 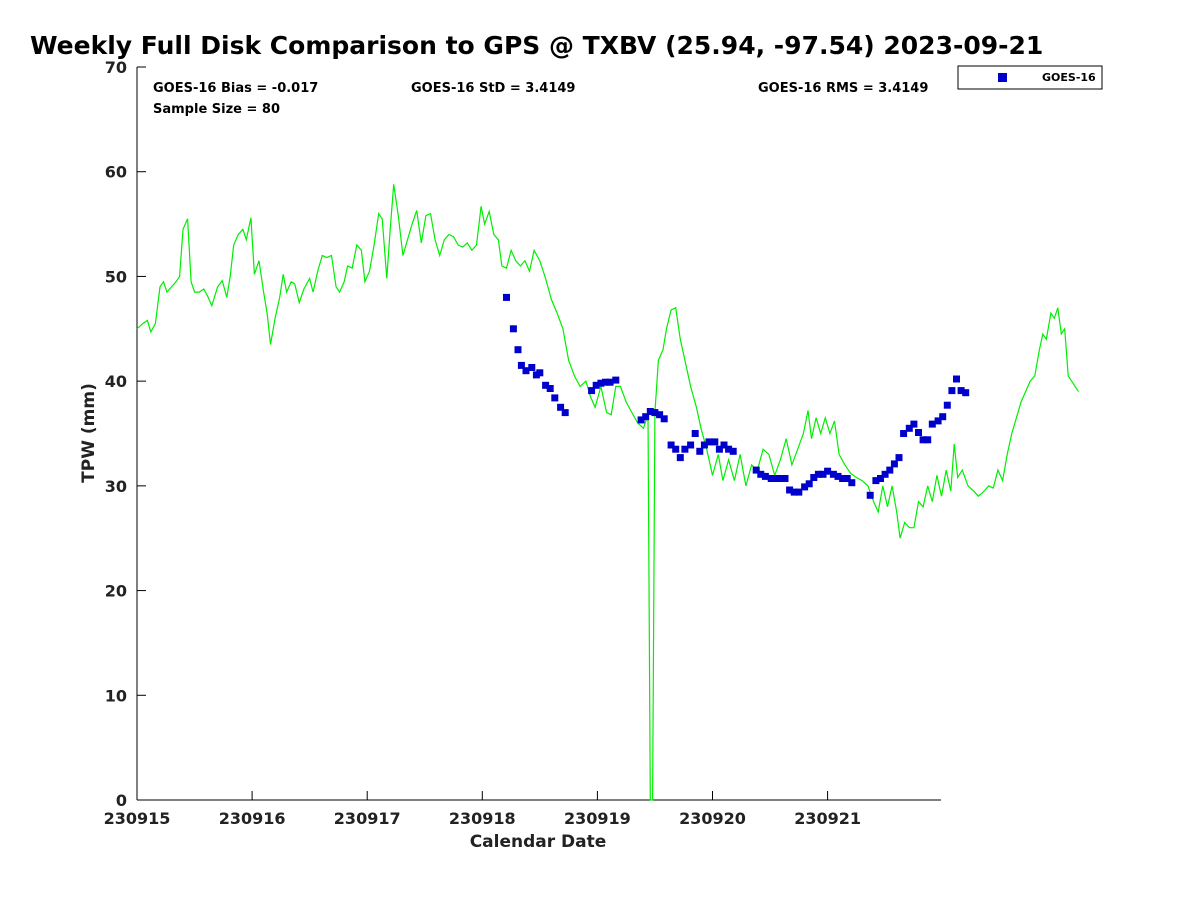 I want to click on y-tick-label: 30, so click(x=116, y=486).